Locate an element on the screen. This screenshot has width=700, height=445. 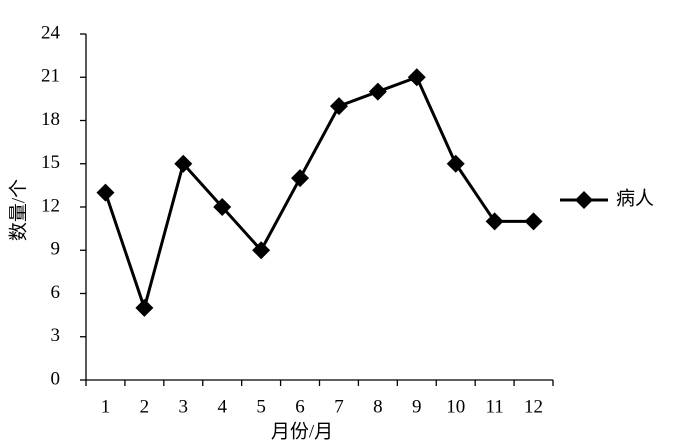
x-tick-label: 2 is located at coordinates (145, 406).